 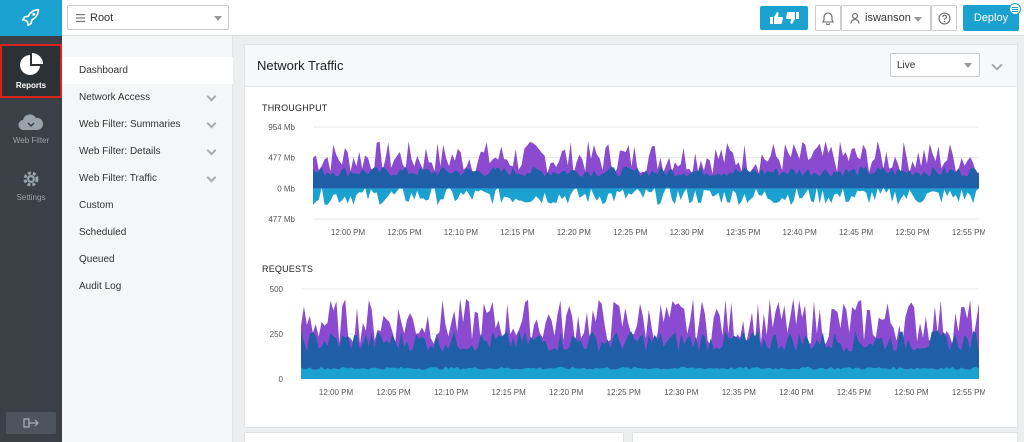 What do you see at coordinates (97, 259) in the screenshot?
I see `nav-item-label: Queued` at bounding box center [97, 259].